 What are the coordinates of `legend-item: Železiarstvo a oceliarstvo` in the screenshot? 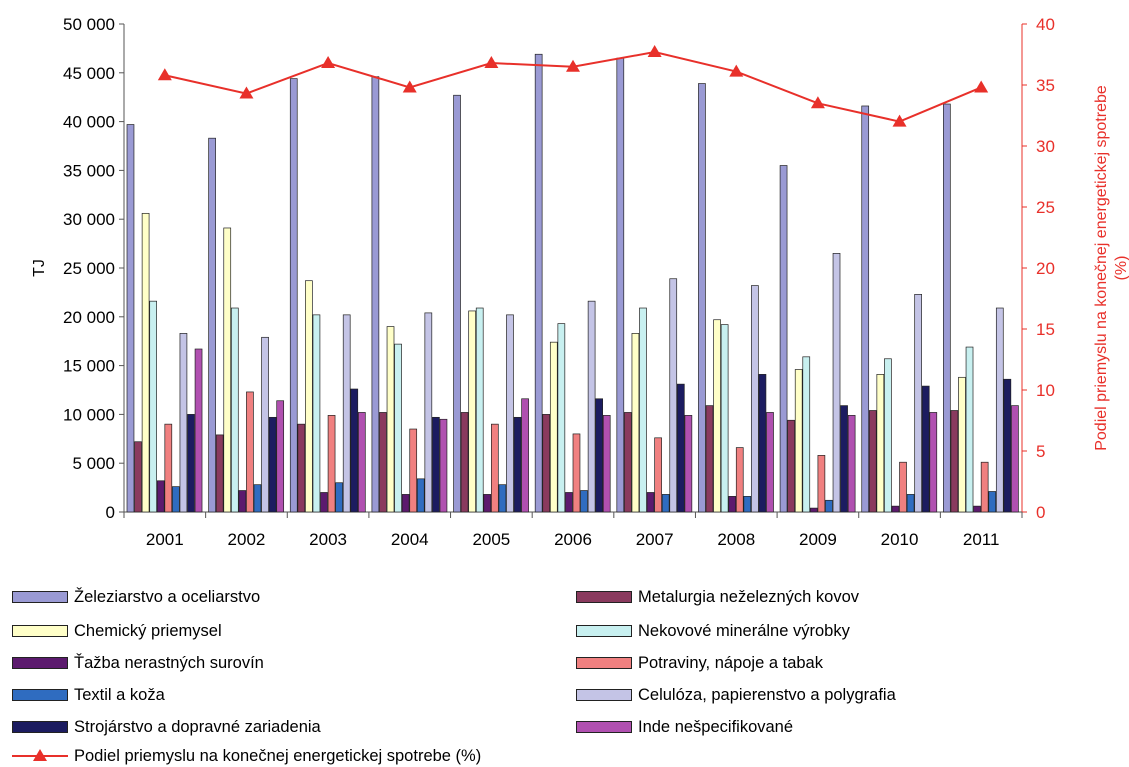 It's located at (136, 597).